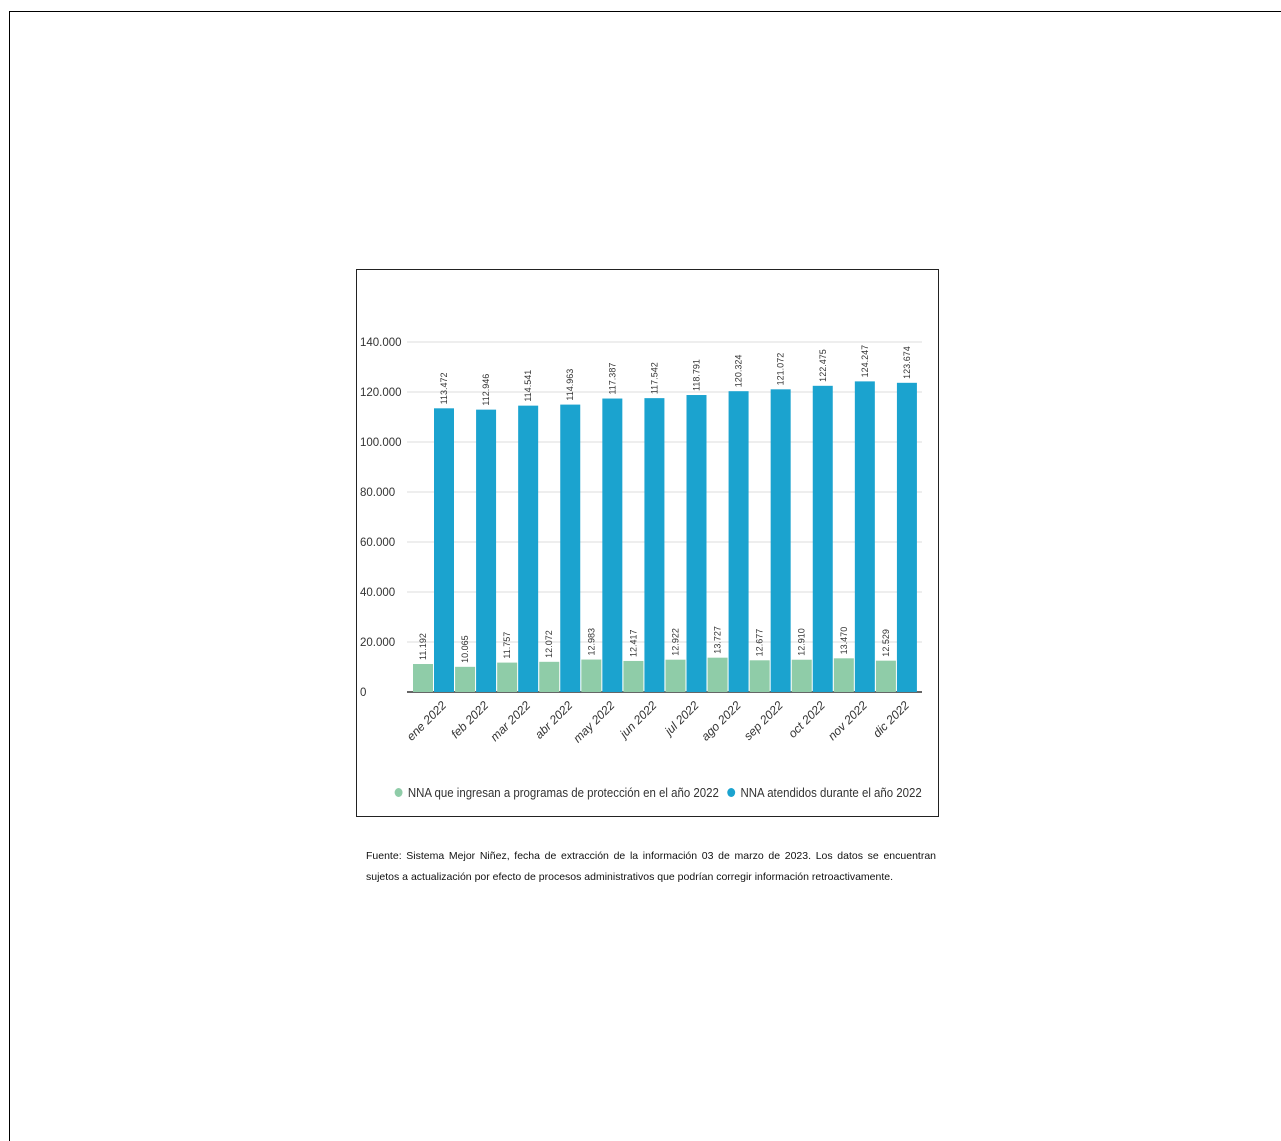  Describe the element at coordinates (363, 693) in the screenshot. I see `y-tick-label: 0` at that location.